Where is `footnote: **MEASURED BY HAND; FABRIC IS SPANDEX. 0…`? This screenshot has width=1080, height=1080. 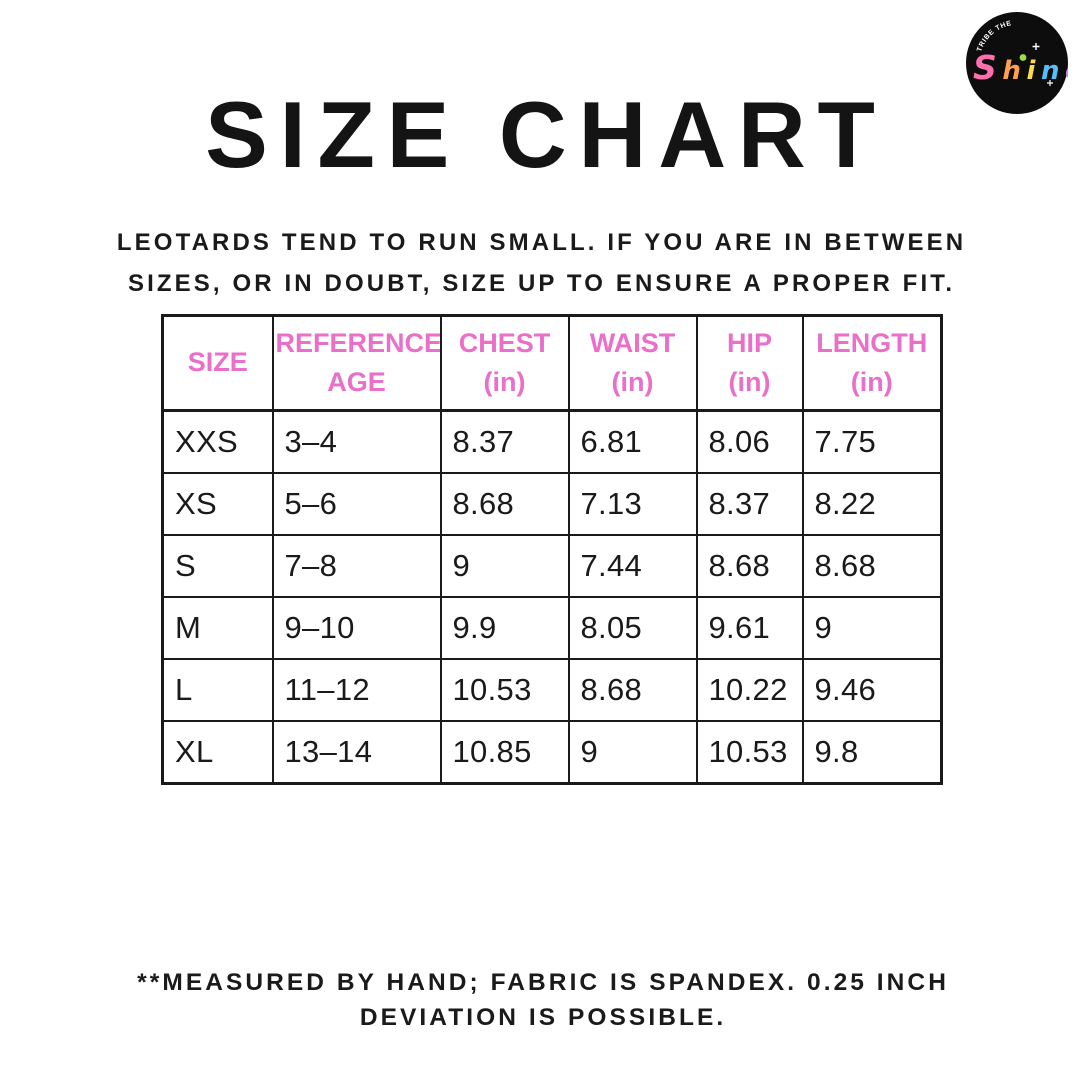 footnote: **MEASURED BY HAND; FABRIC IS SPANDEX. 0… is located at coordinates (540, 1001).